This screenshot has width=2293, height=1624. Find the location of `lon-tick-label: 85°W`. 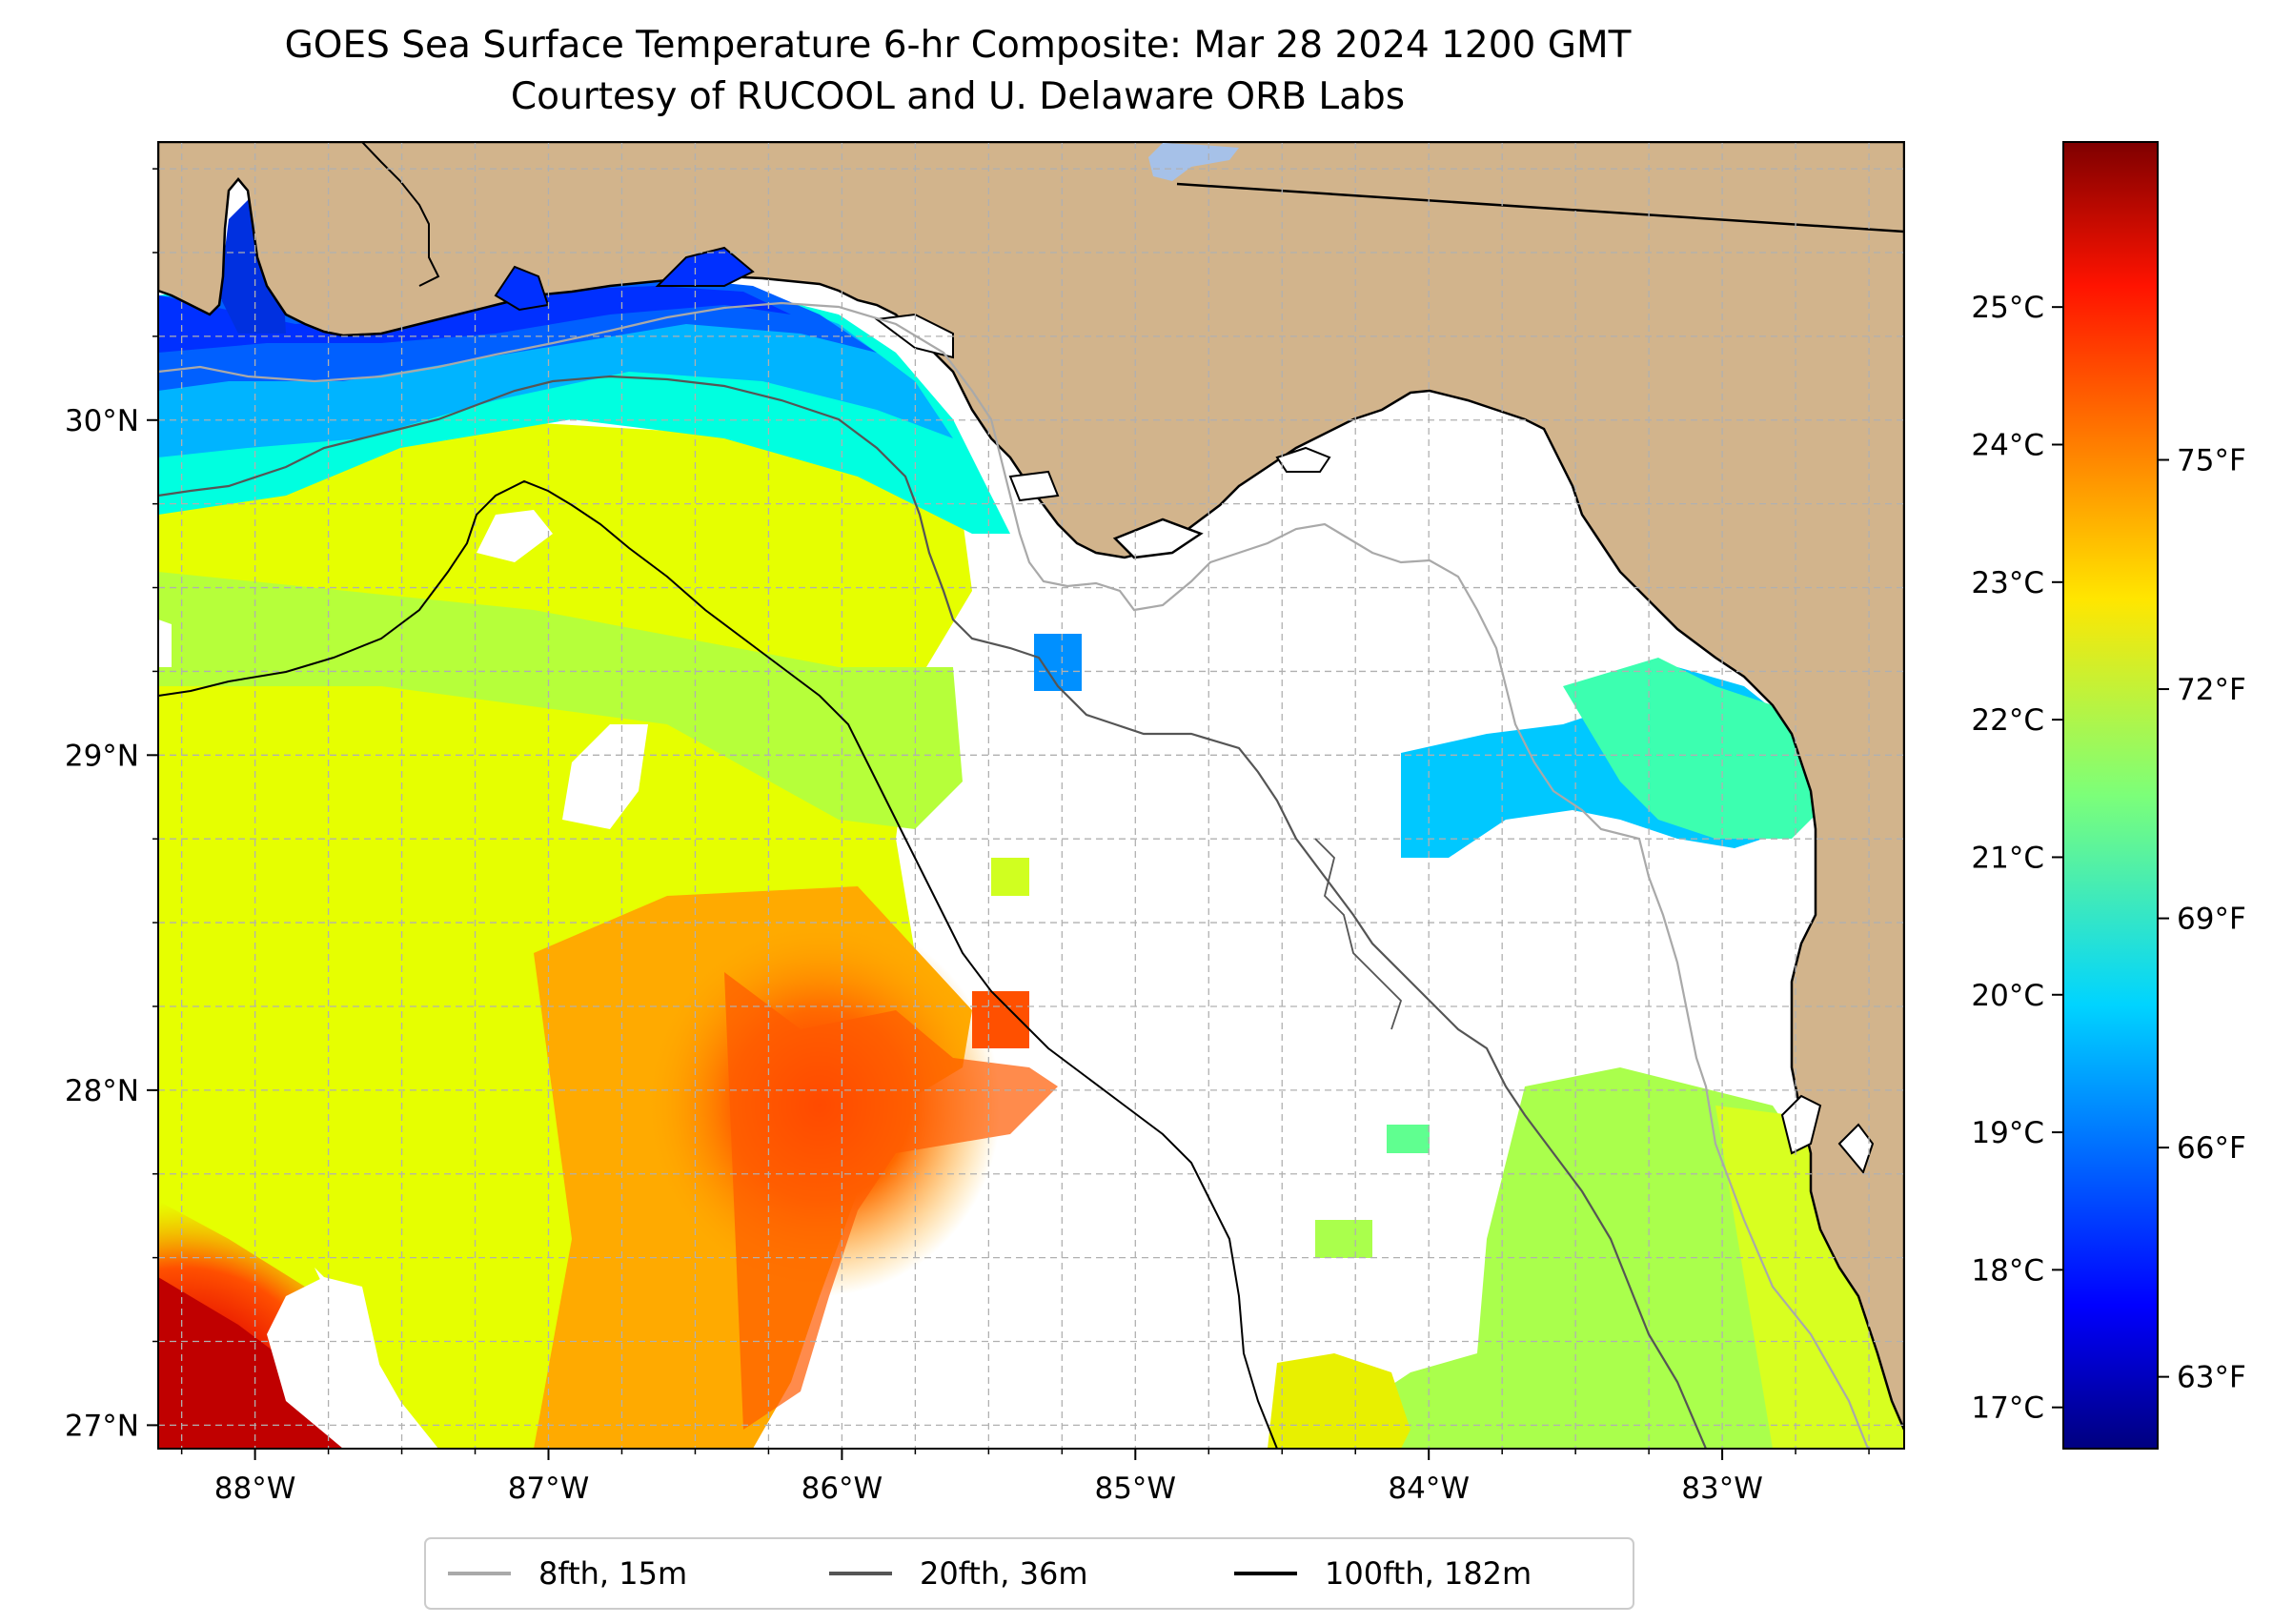

lon-tick-label: 85°W is located at coordinates (1135, 1489).